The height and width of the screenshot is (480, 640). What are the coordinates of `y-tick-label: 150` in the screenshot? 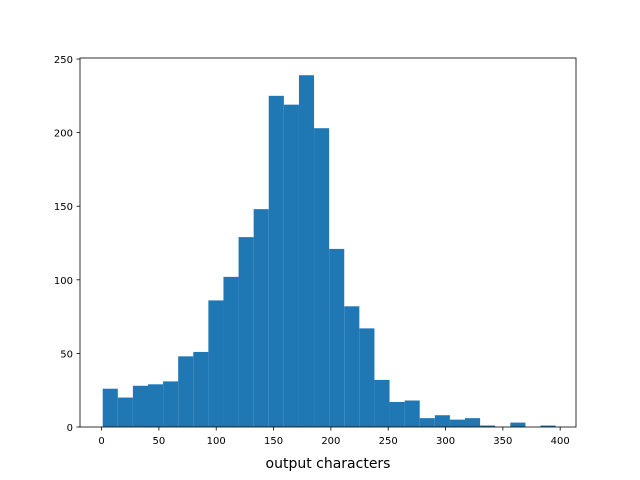 It's located at (63, 207).